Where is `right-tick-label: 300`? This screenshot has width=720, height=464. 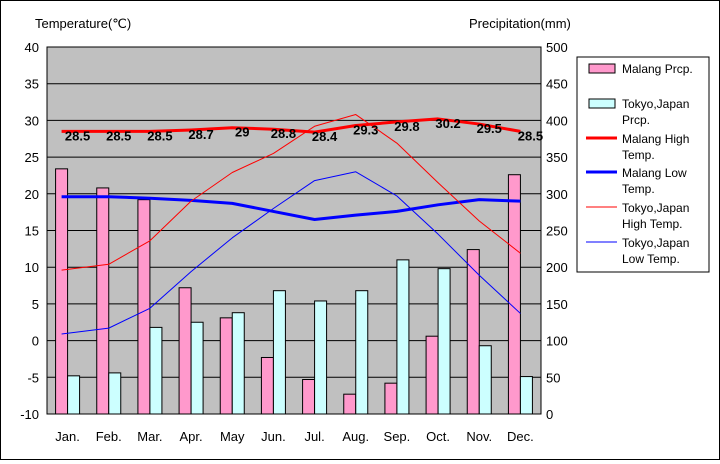
right-tick-label: 300 is located at coordinates (557, 194).